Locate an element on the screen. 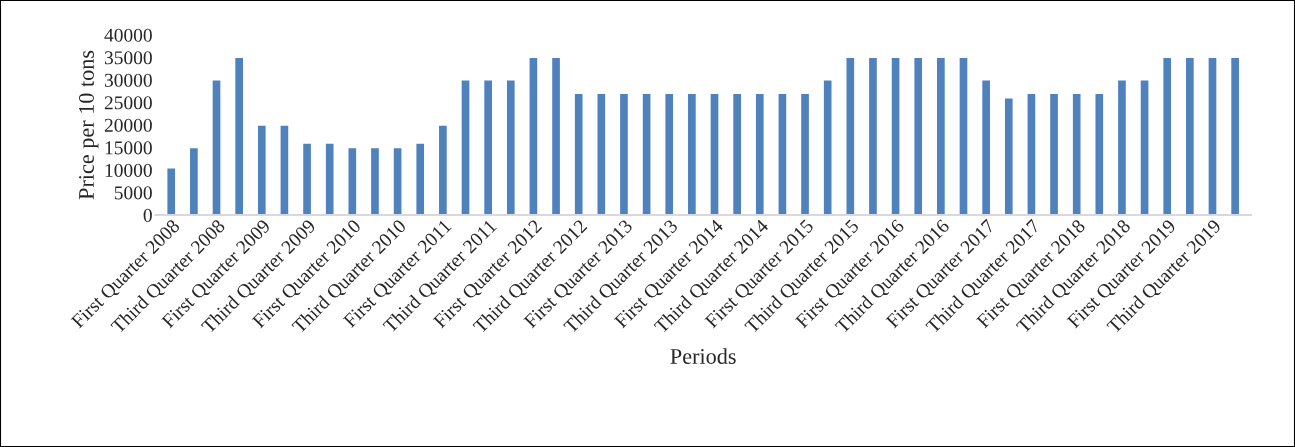 The image size is (1295, 447). x-axis-title: Periods is located at coordinates (703, 356).